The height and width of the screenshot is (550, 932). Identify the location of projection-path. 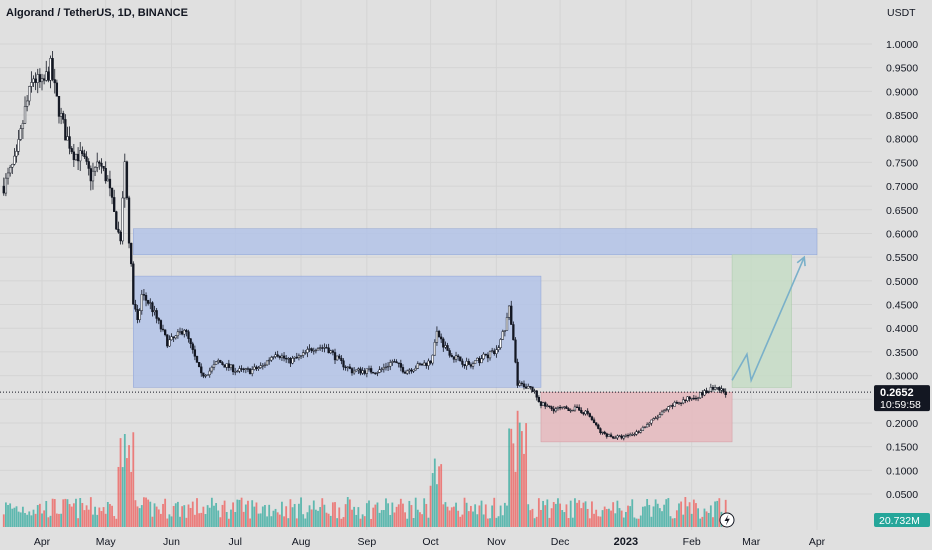
(768, 320).